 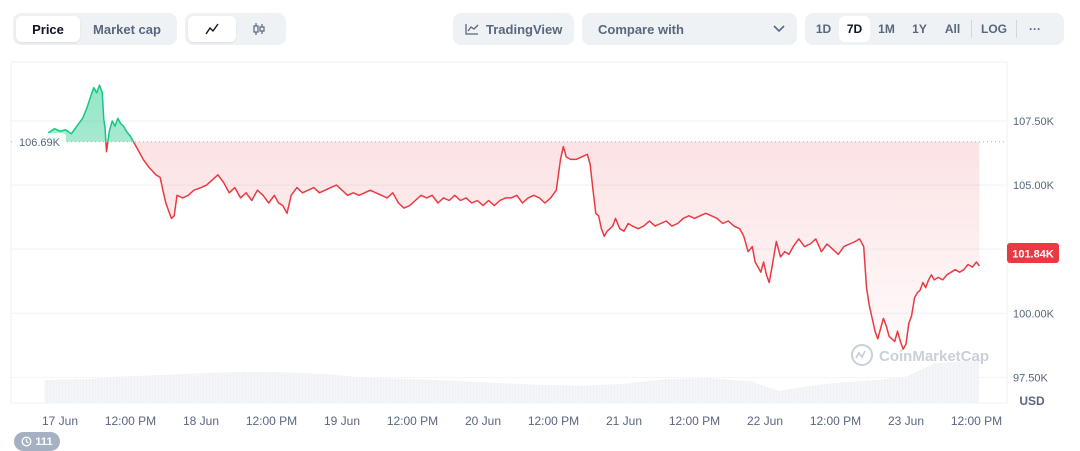 I want to click on volume-bars, so click(x=509, y=379).